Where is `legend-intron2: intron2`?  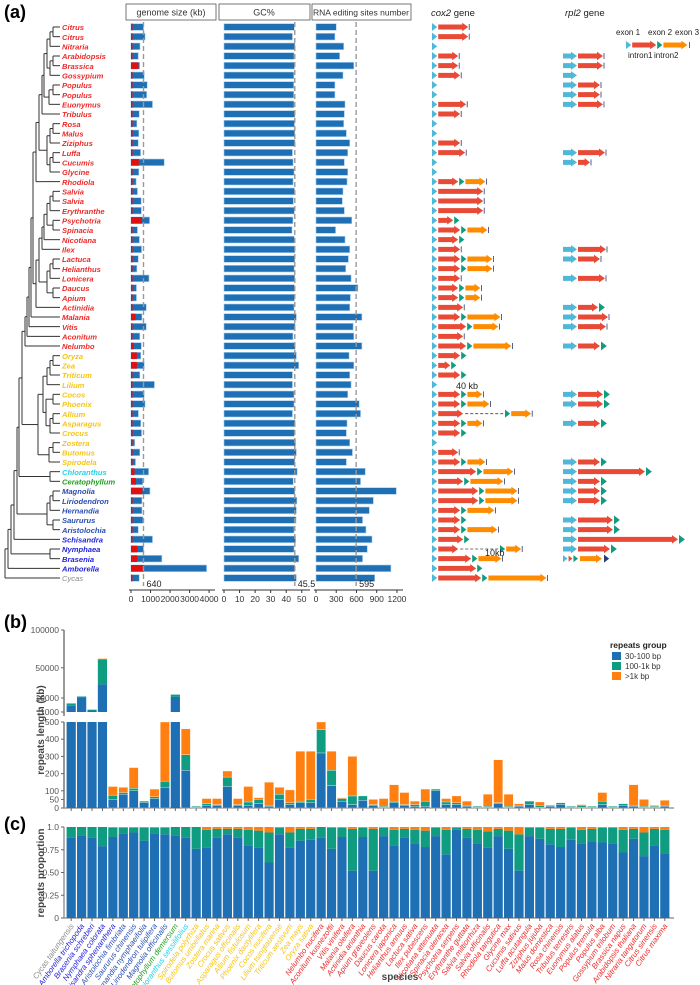
legend-intron2: intron2 is located at coordinates (666, 55).